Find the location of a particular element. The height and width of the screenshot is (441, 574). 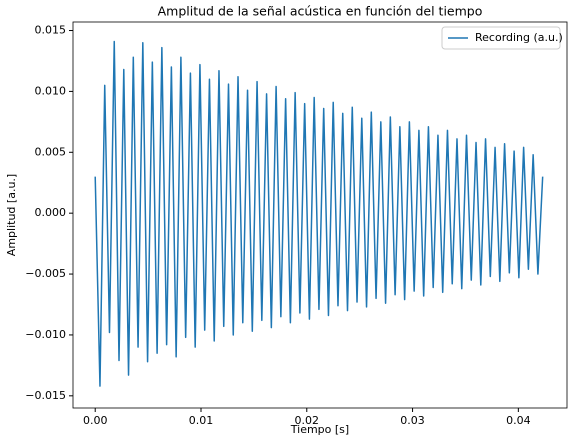

x-tick-label: 0.03 is located at coordinates (412, 420).